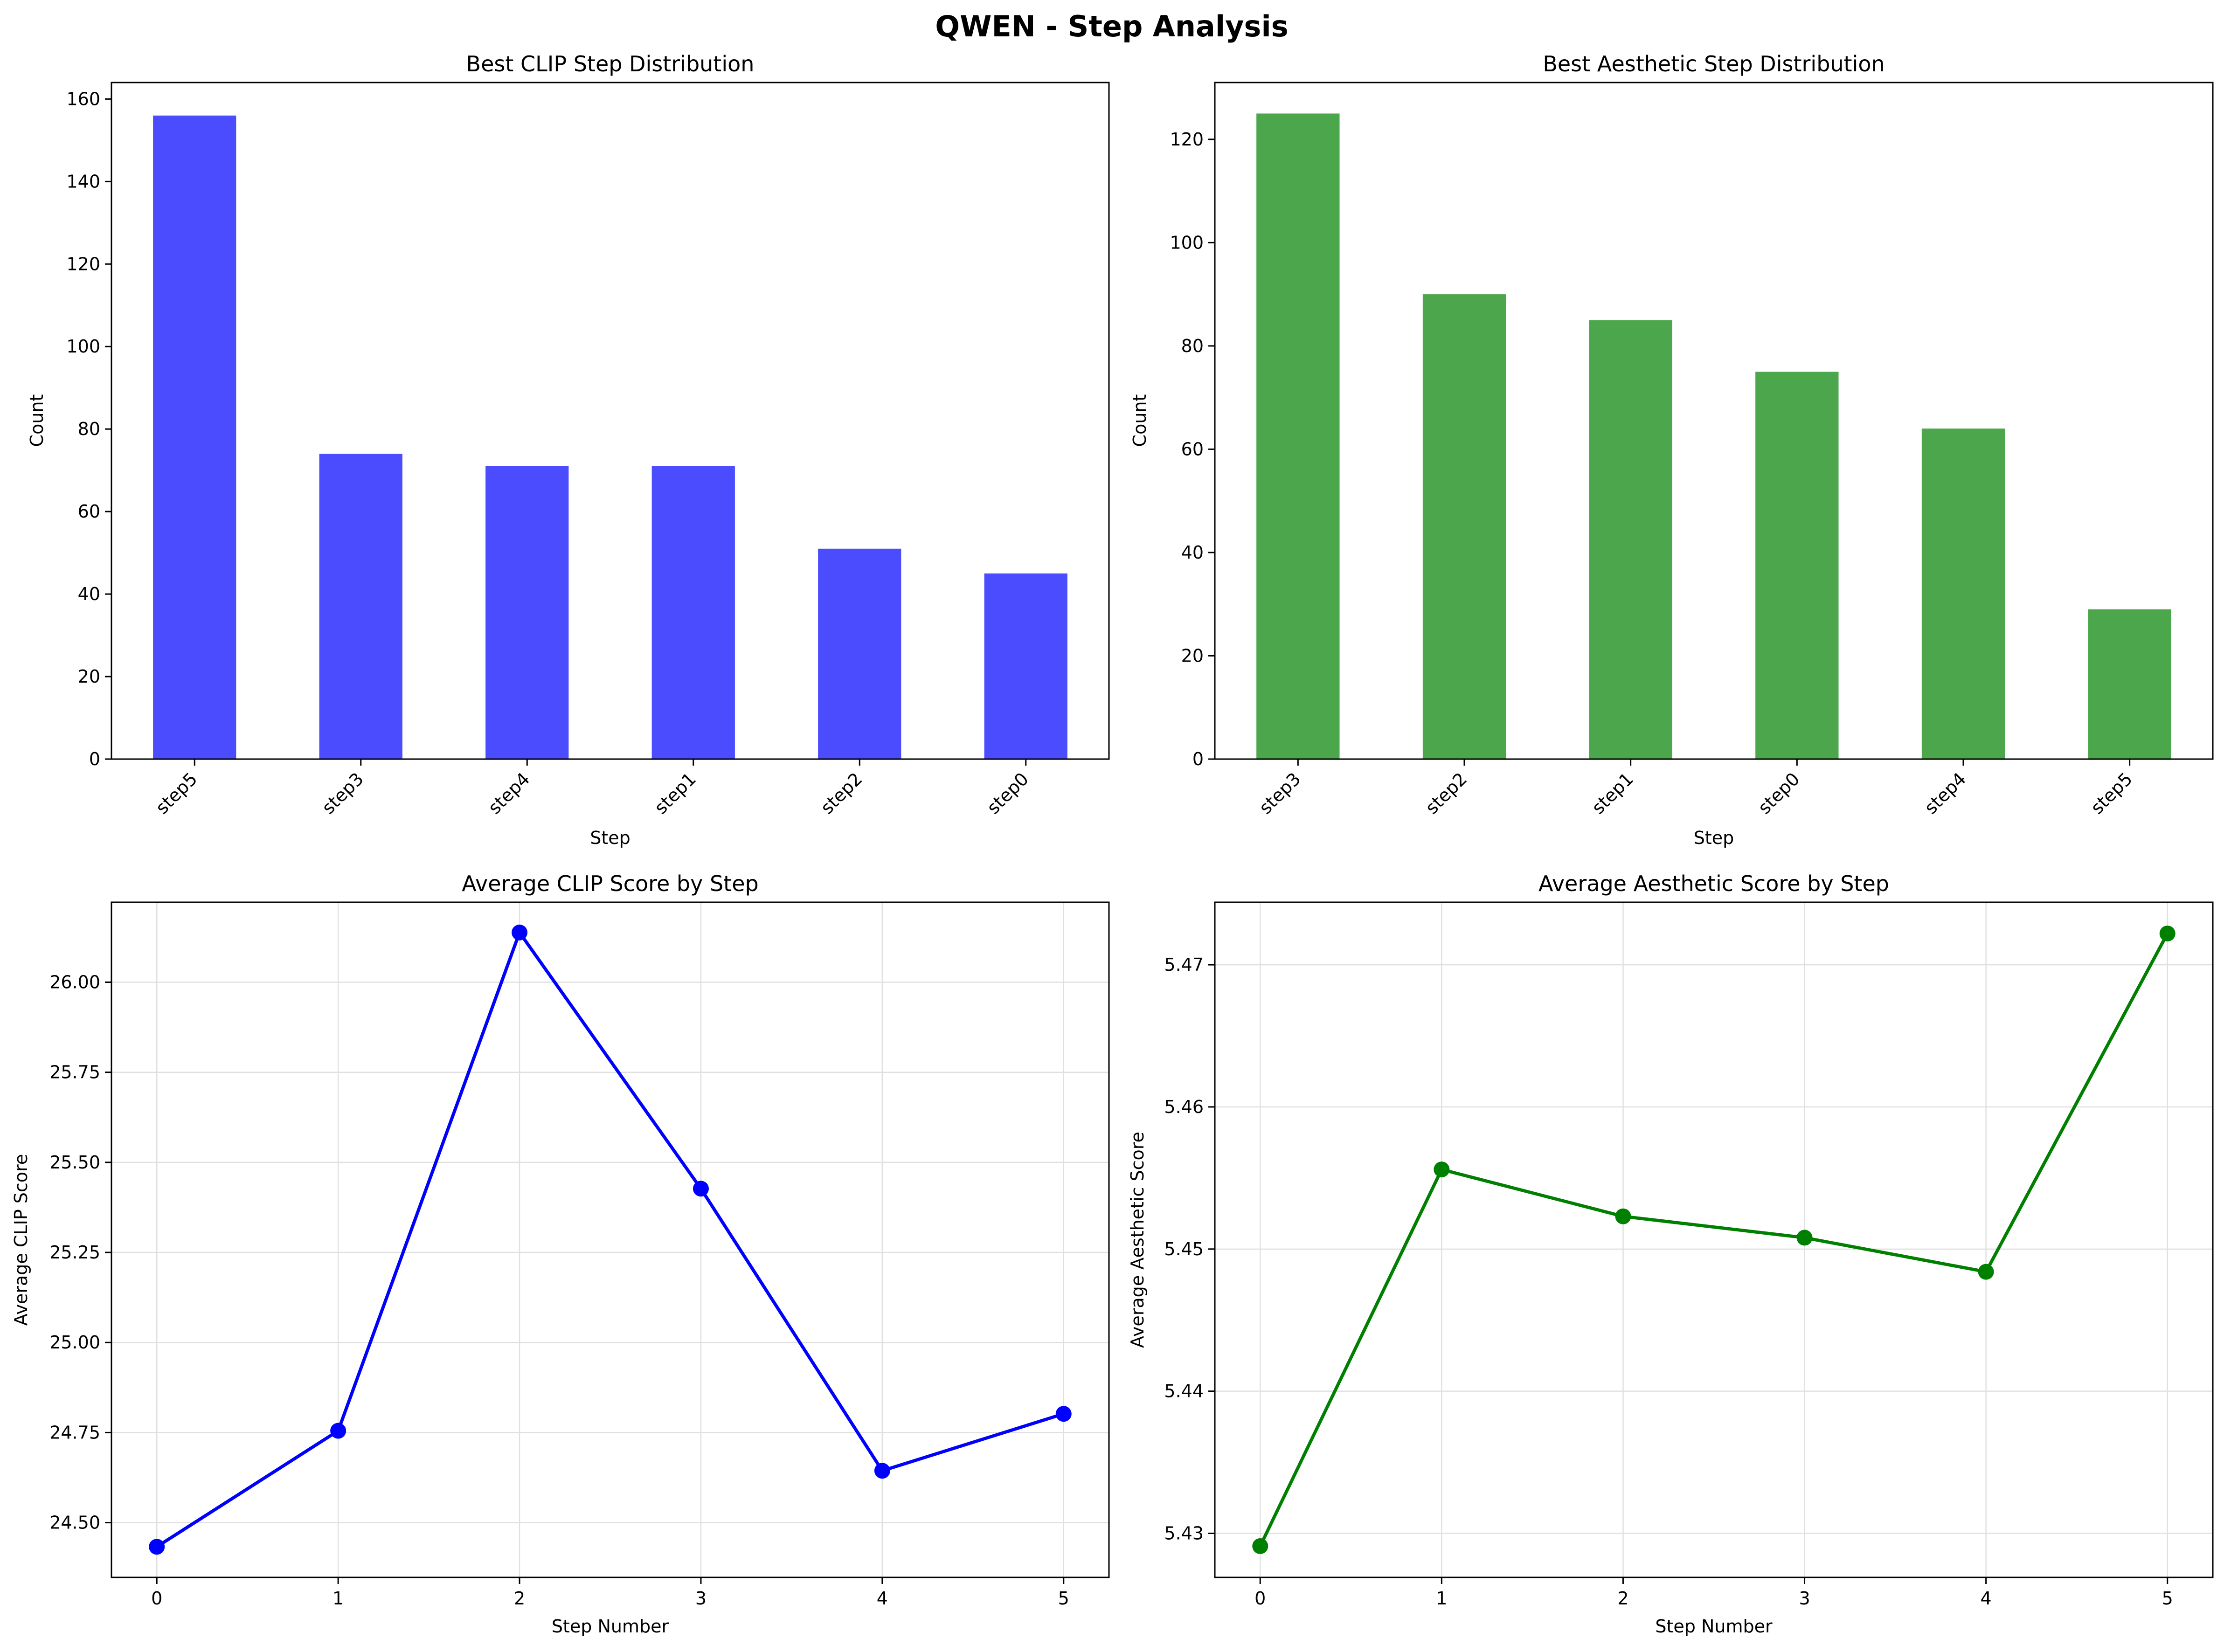 Image resolution: width=2224 pixels, height=1652 pixels. Describe the element at coordinates (1184, 1249) in the screenshot. I see `y-tick-label: 5.45` at that location.